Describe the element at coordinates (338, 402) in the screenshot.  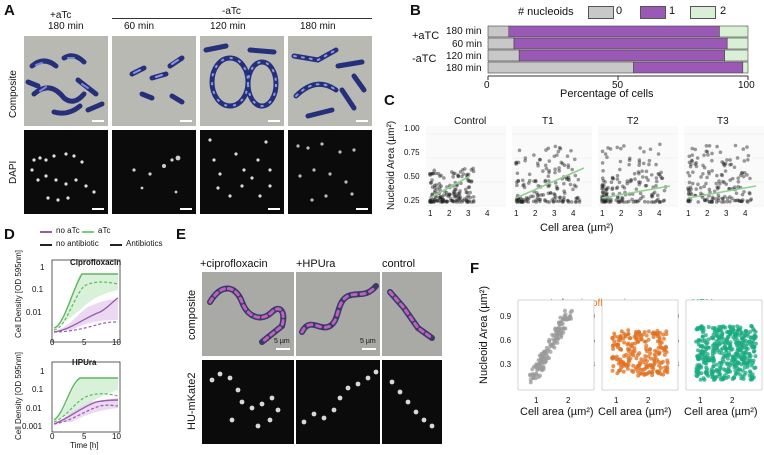
I see `e-hu-hpura` at that location.